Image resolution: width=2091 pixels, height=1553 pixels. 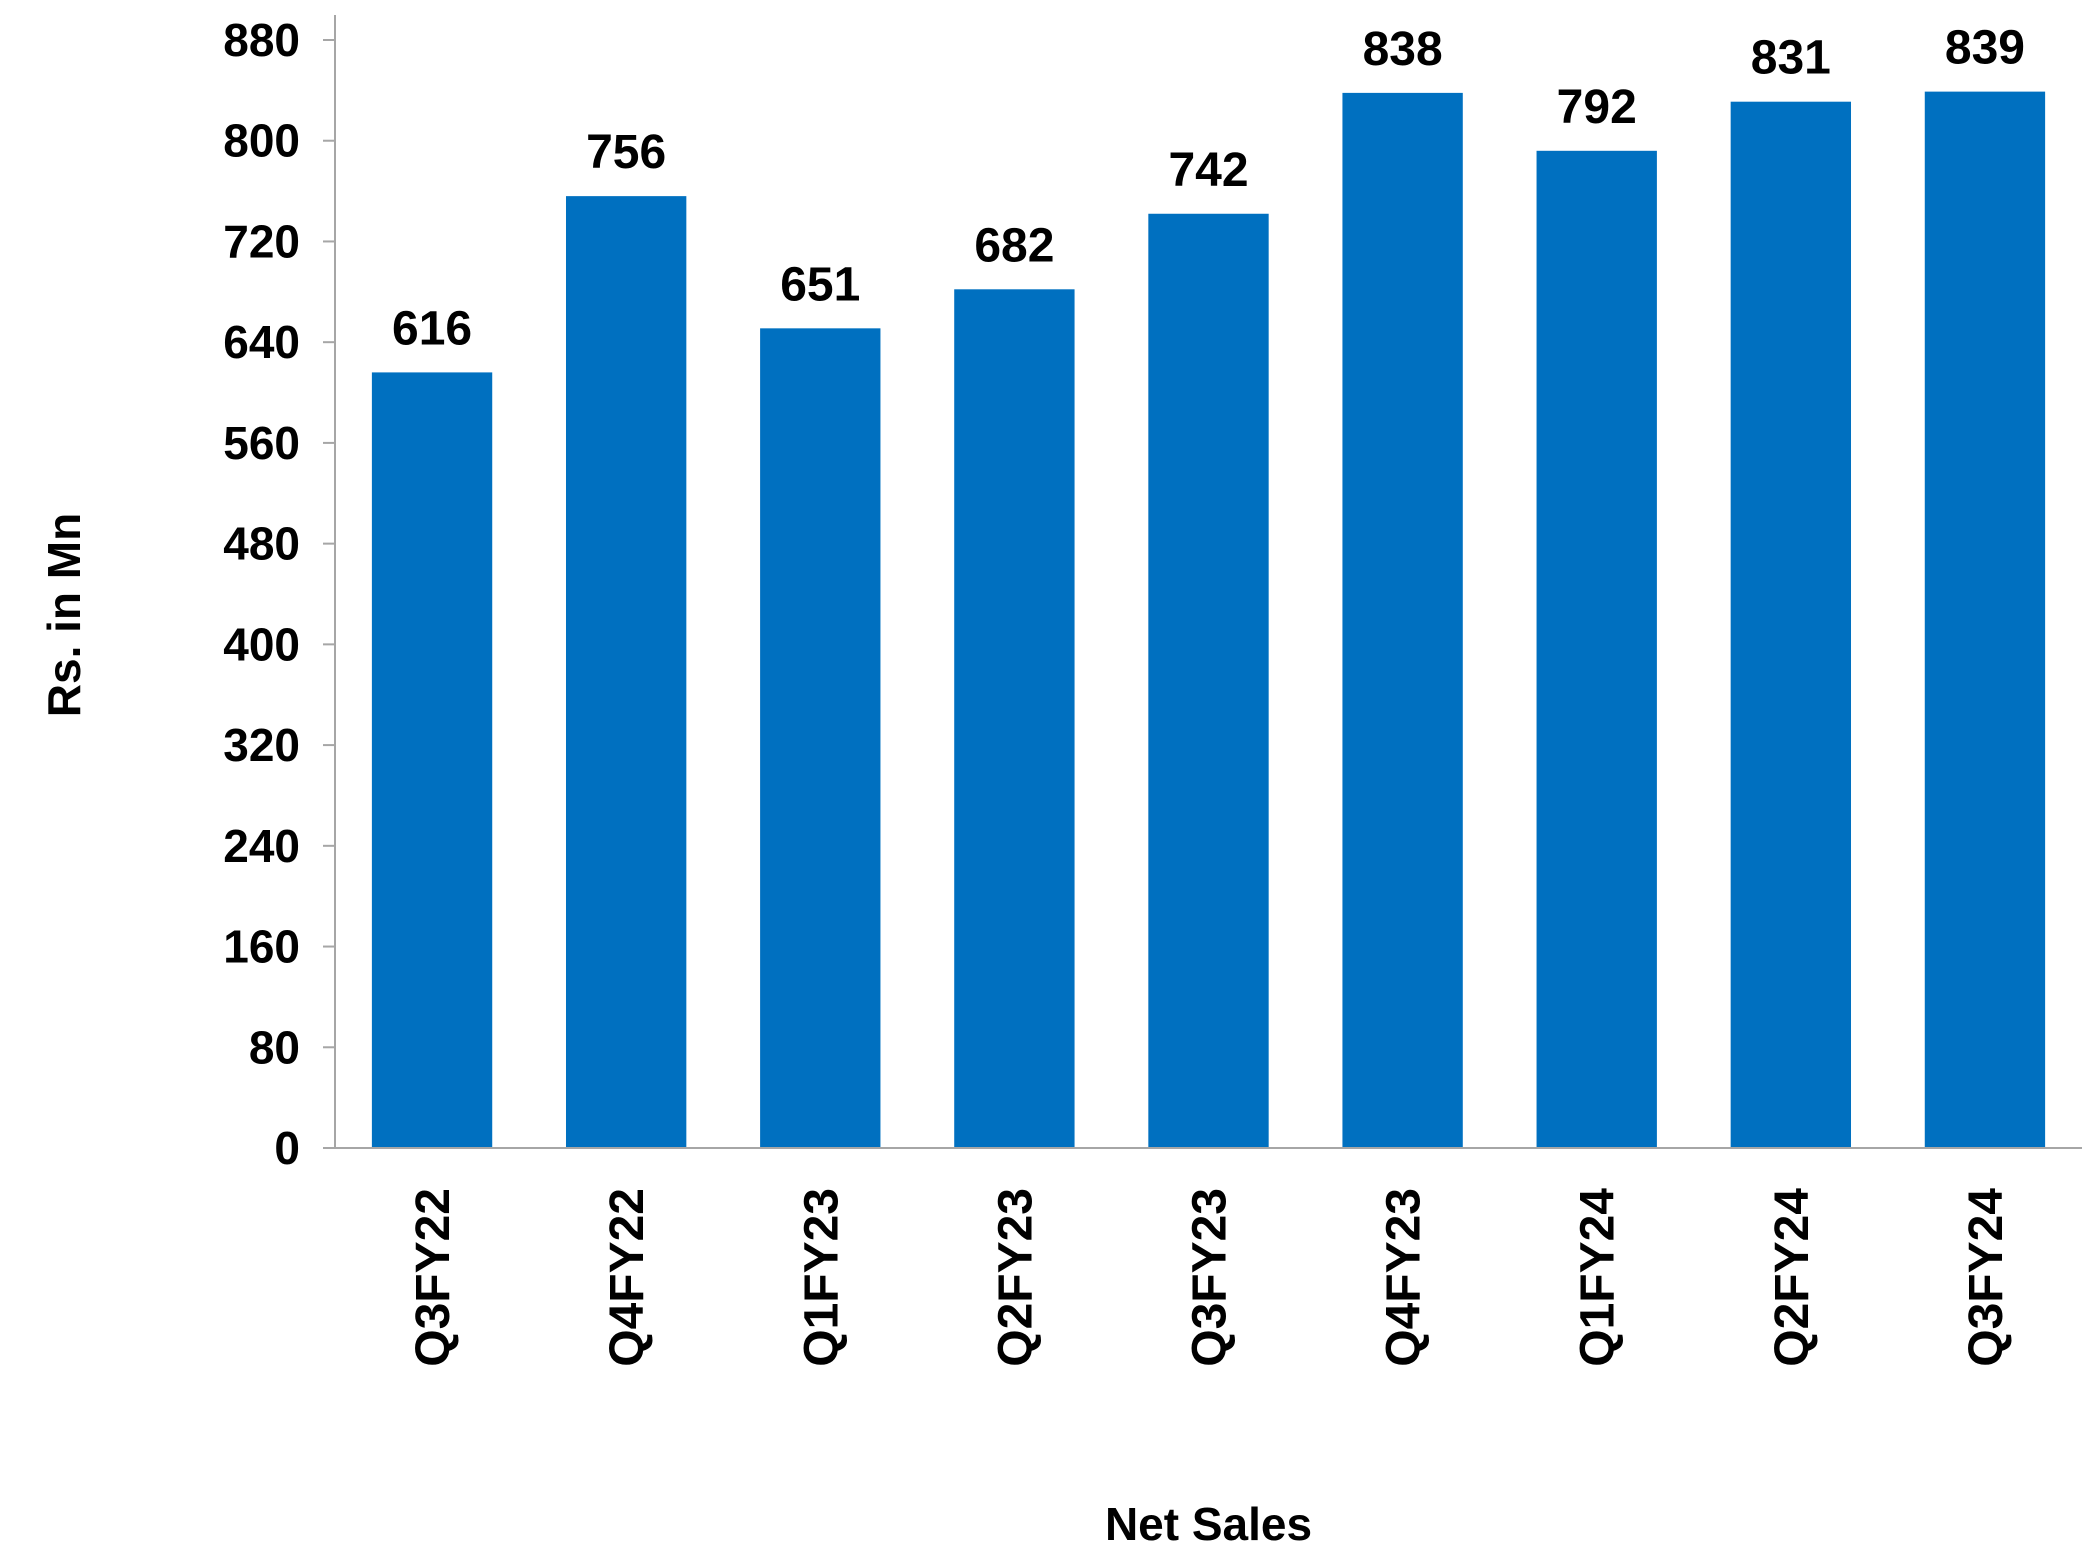 I want to click on bar-value-label: 651, so click(x=820, y=284).